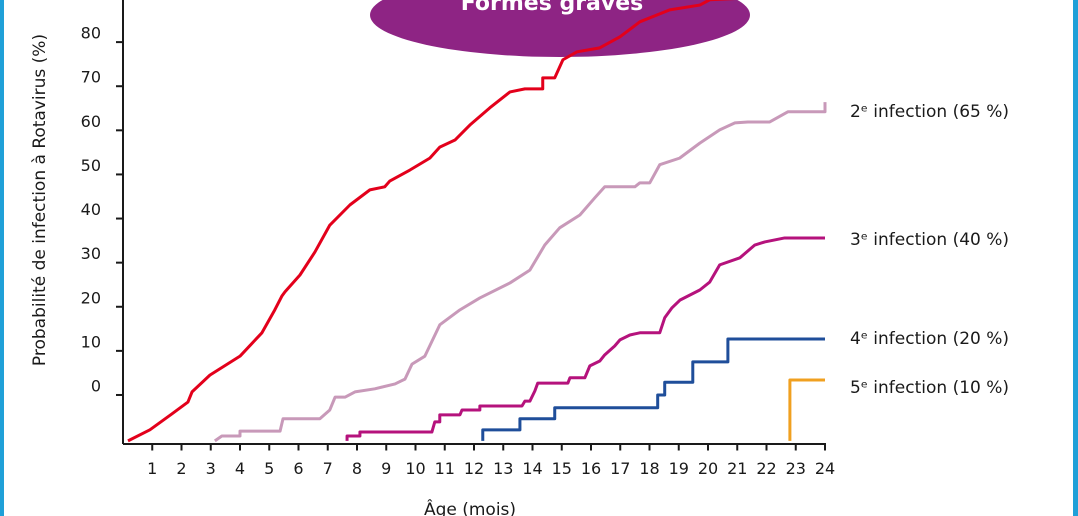 Image resolution: width=1078 pixels, height=516 pixels. Describe the element at coordinates (298, 468) in the screenshot. I see `x-tick-label: 6` at that location.